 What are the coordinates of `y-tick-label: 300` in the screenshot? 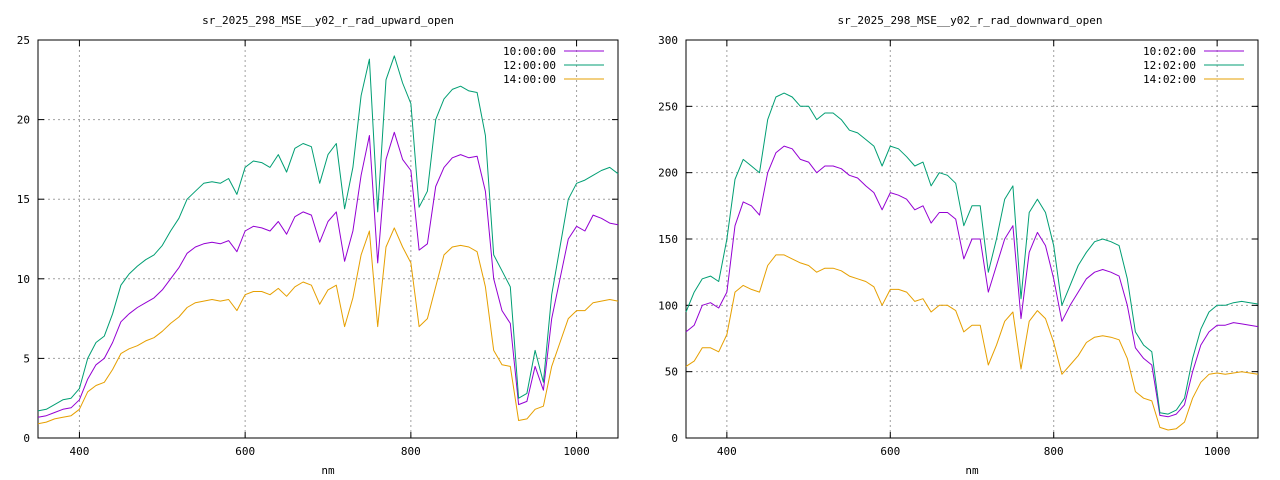 It's located at (668, 40).